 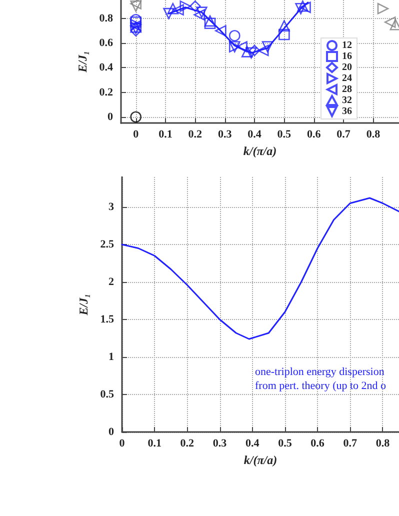 What do you see at coordinates (111, 207) in the screenshot?
I see `y-tick-label: 3` at bounding box center [111, 207].